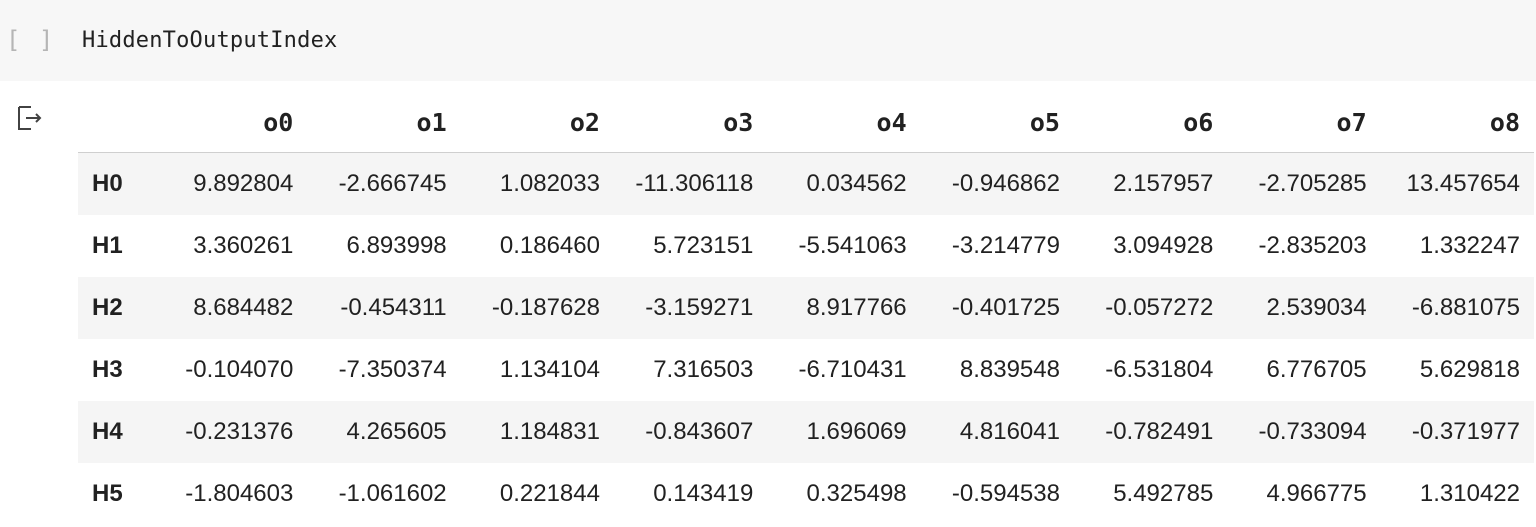  What do you see at coordinates (116, 122) in the screenshot?
I see `index-header` at bounding box center [116, 122].